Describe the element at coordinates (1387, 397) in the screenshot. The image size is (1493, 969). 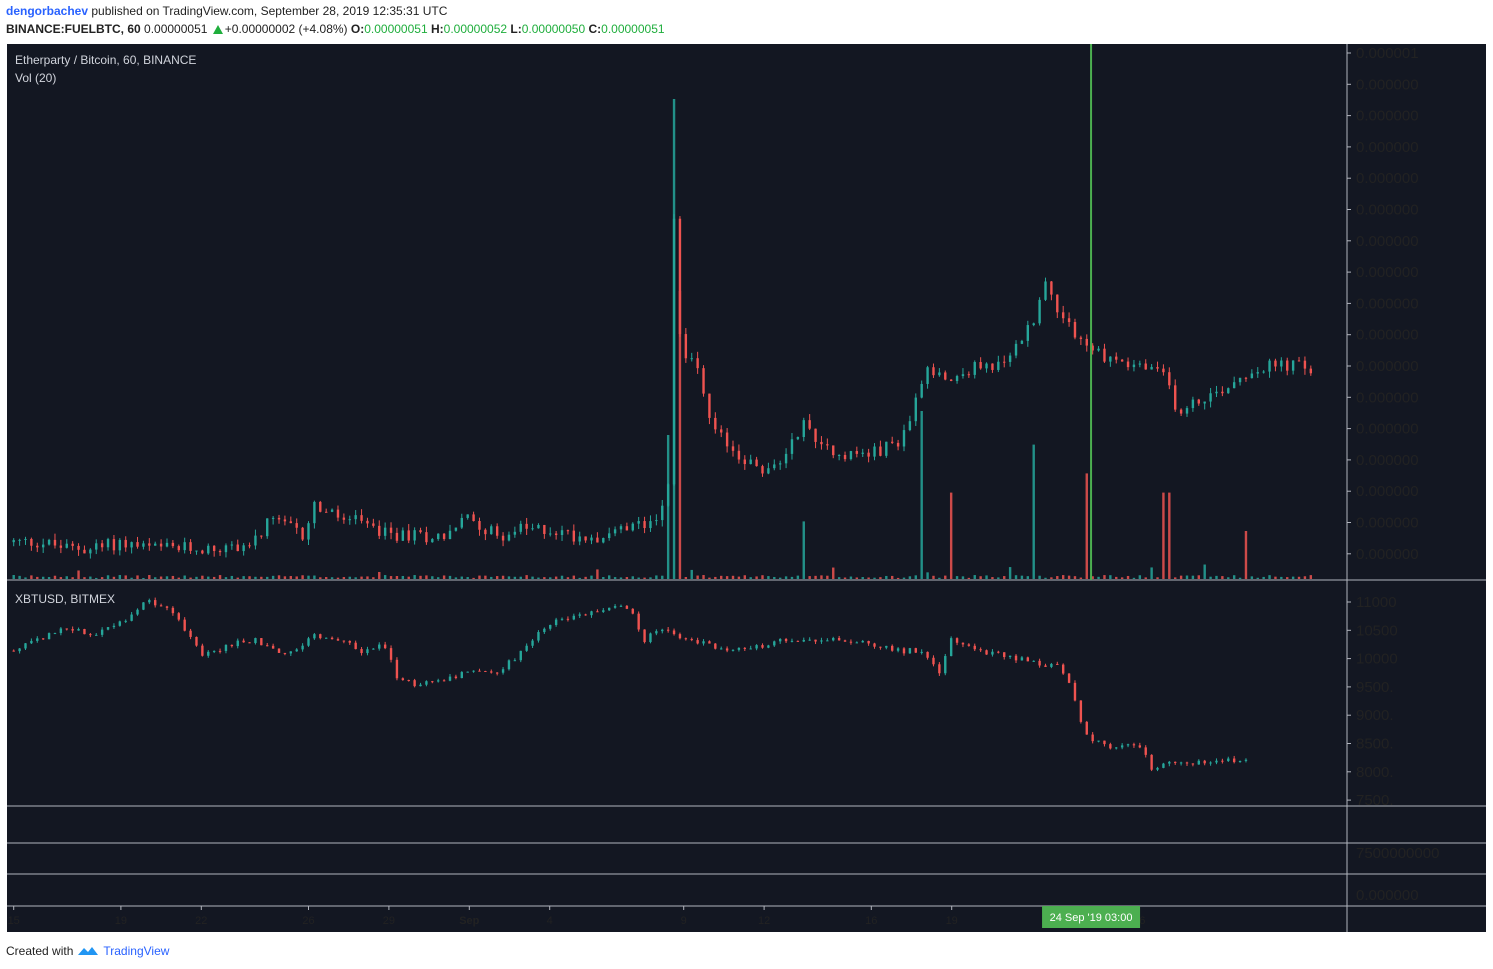
I see `price-tick-label-11: 0.000000` at that location.